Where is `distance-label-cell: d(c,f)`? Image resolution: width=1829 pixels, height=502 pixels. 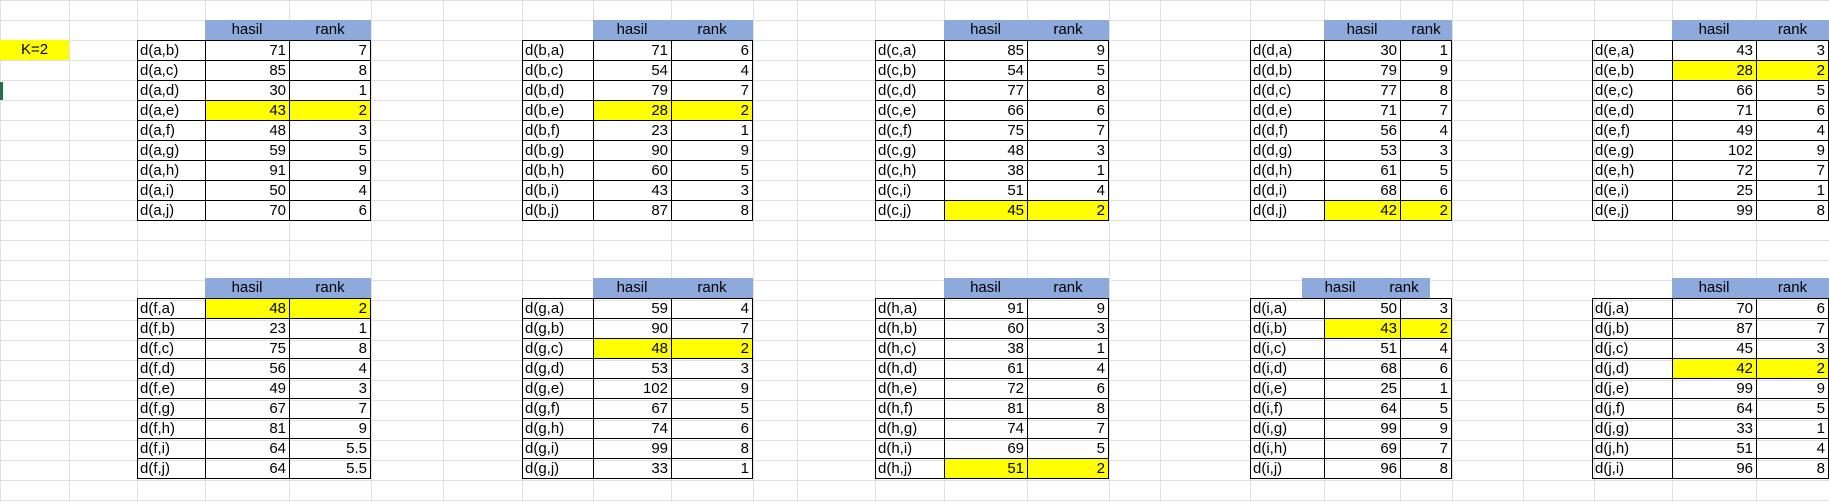 distance-label-cell: d(c,f) is located at coordinates (910, 130).